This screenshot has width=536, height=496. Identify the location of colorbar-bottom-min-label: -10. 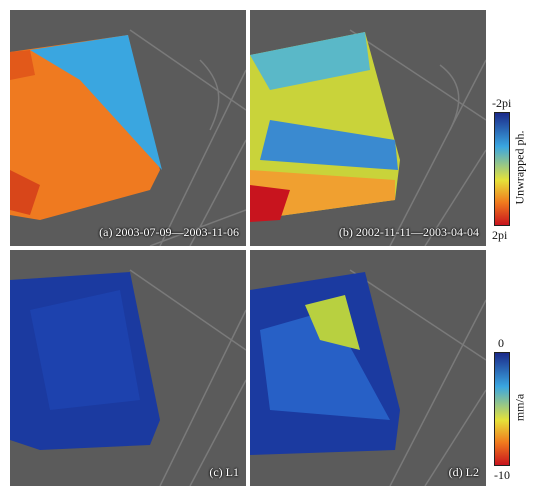
(502, 475).